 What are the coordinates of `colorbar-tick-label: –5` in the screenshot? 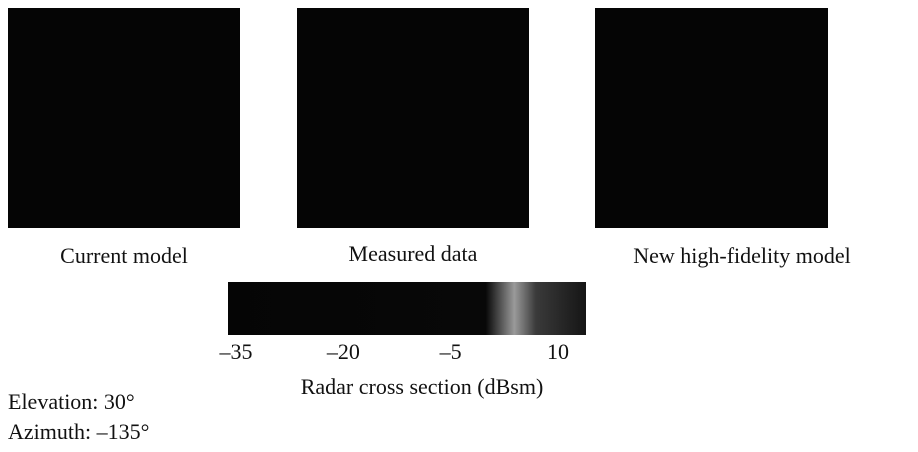 It's located at (450, 351).